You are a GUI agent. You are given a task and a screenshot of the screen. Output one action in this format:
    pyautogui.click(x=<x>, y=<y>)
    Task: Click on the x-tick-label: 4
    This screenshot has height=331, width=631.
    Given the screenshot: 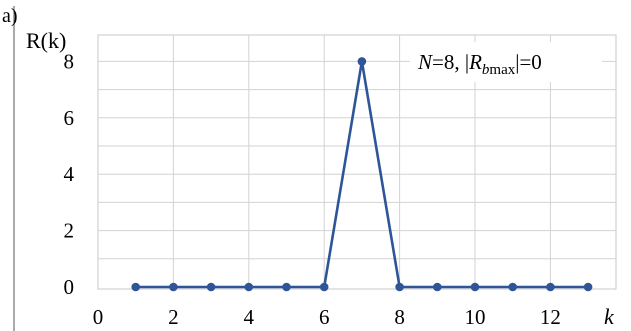 What is the action you would take?
    pyautogui.click(x=249, y=317)
    